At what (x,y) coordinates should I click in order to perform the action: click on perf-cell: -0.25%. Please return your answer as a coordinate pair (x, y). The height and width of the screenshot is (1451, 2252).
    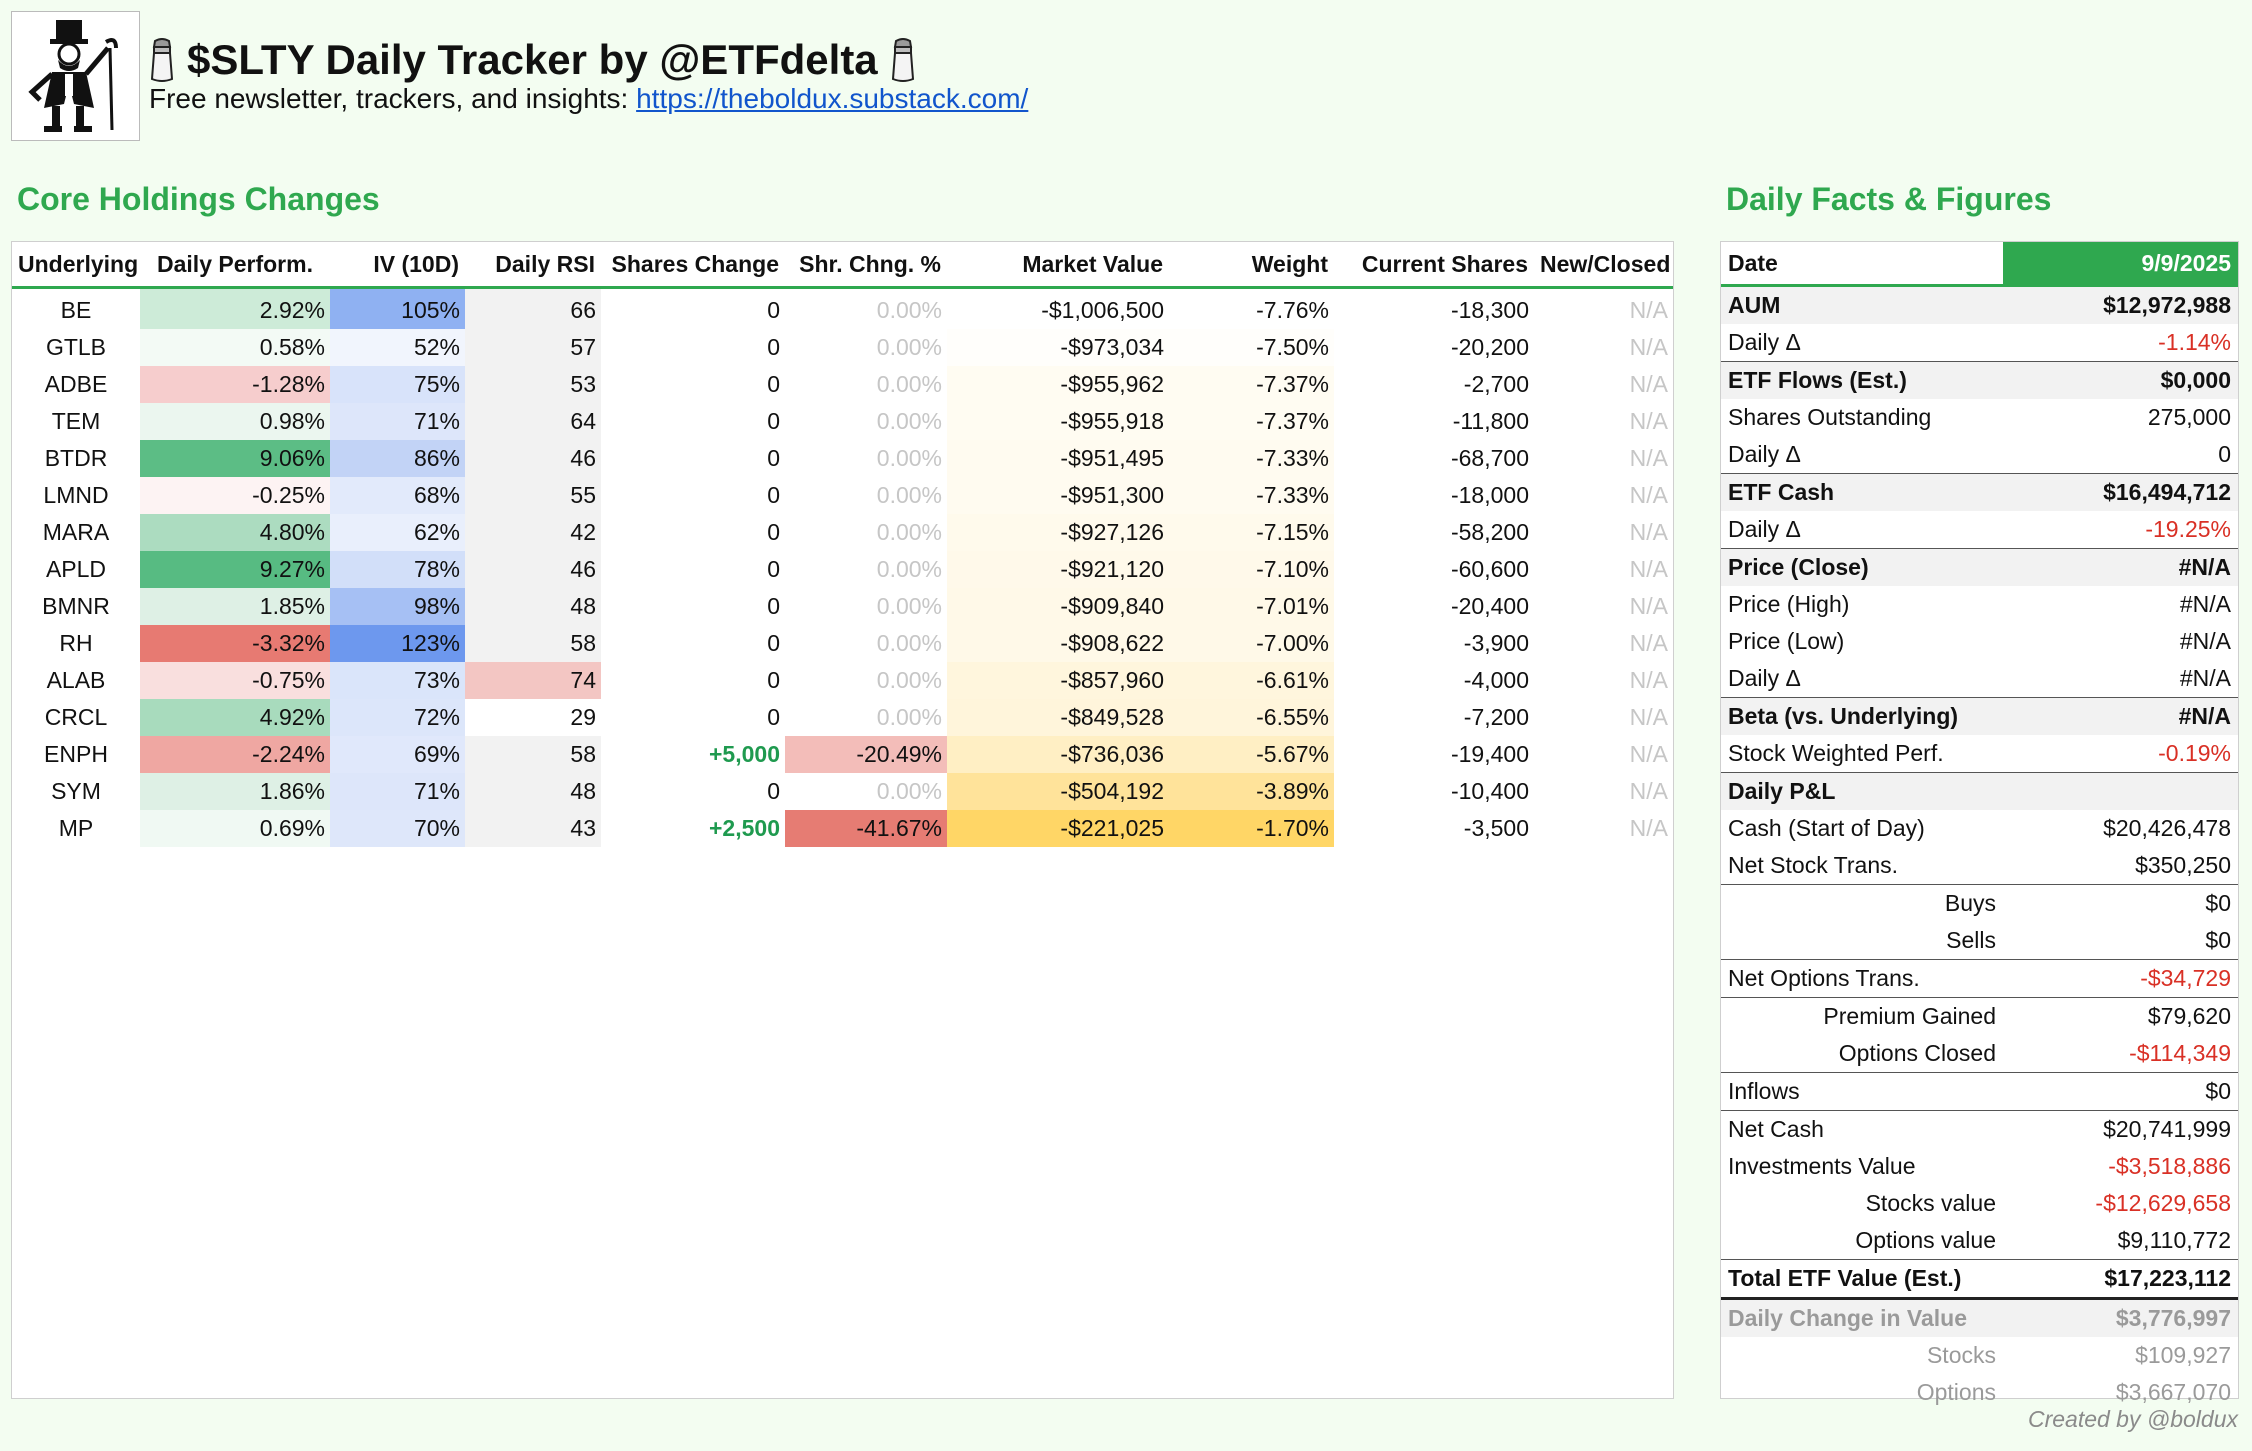
    Looking at the image, I should click on (235, 495).